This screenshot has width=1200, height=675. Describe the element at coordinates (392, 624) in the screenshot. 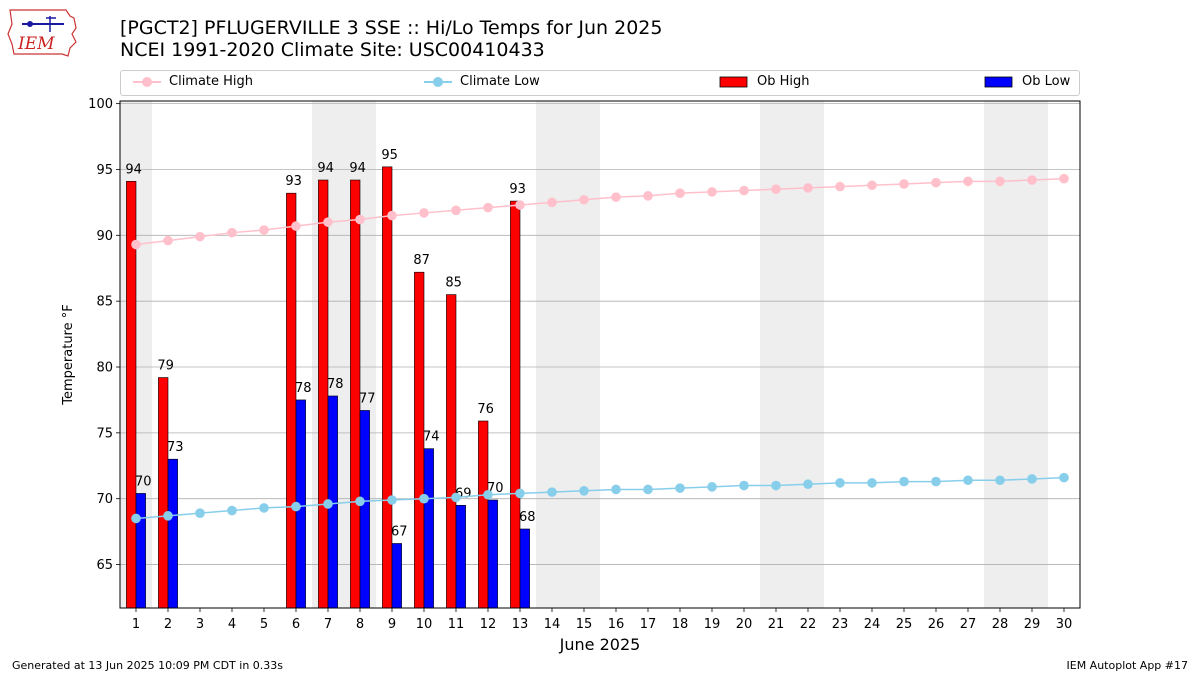

I see `xtick-label-9: 9` at that location.